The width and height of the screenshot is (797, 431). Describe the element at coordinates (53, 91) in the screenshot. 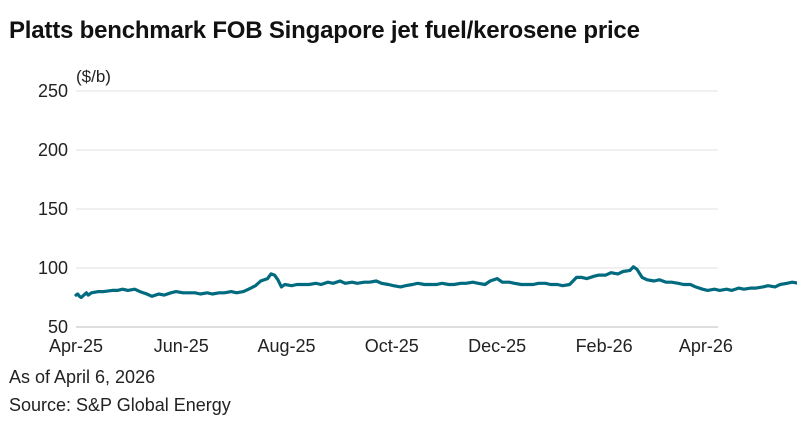

I see `y-tick-label: 250` at that location.